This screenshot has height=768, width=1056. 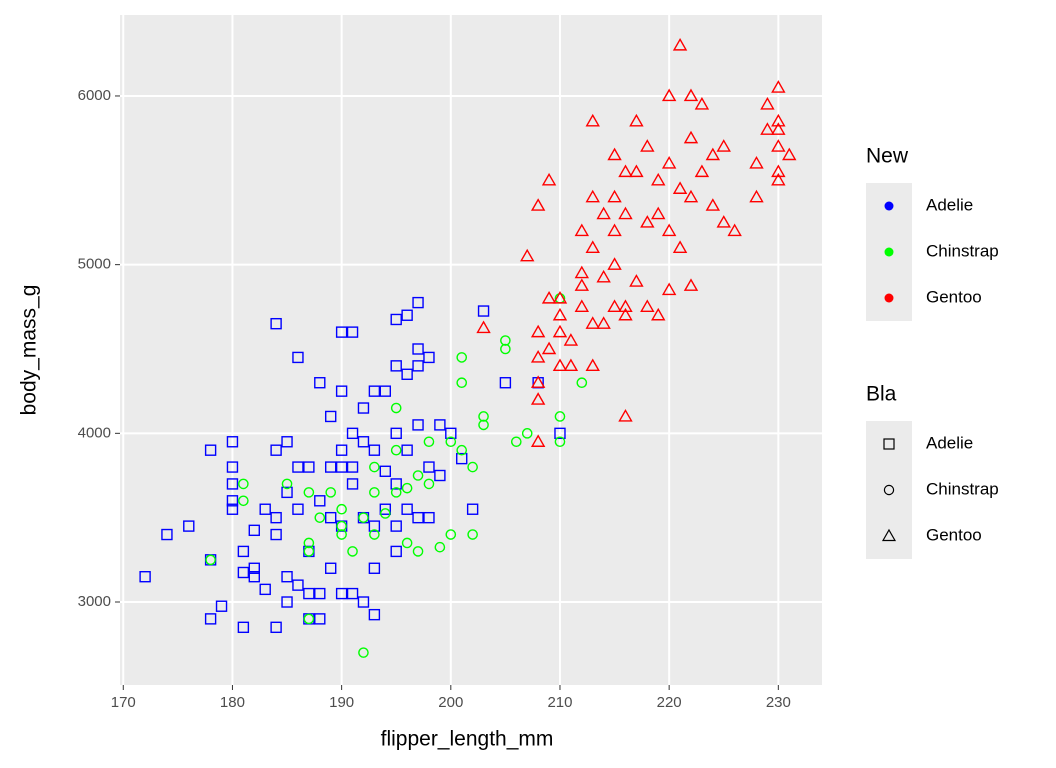 What do you see at coordinates (559, 702) in the screenshot?
I see `x-tick-label: 210` at bounding box center [559, 702].